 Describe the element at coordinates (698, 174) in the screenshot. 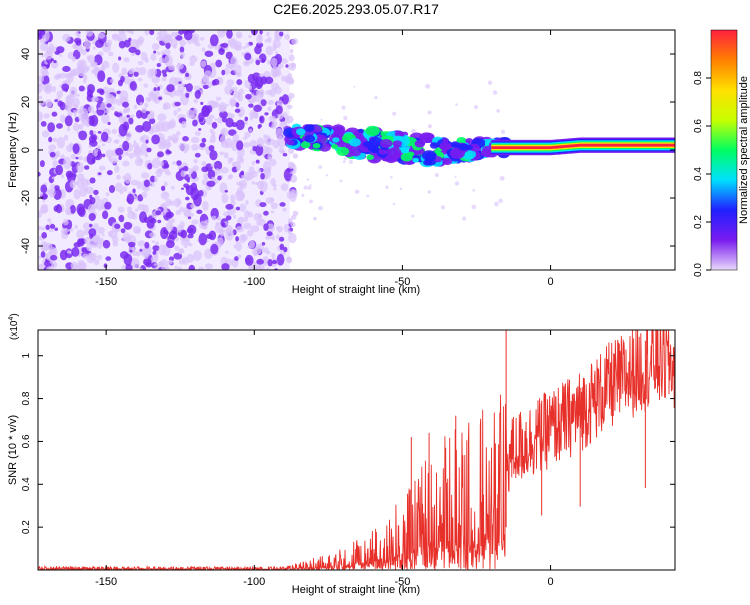

I see `colorbar-tick-label: 0.4` at that location.